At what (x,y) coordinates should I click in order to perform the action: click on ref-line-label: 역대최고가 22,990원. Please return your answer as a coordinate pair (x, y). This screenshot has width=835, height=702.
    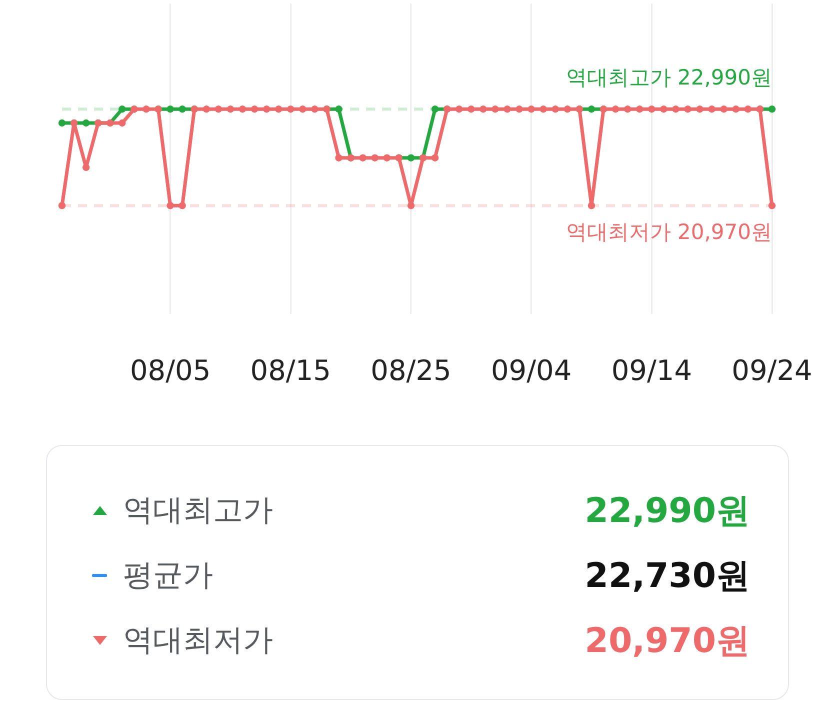
    Looking at the image, I should click on (669, 78).